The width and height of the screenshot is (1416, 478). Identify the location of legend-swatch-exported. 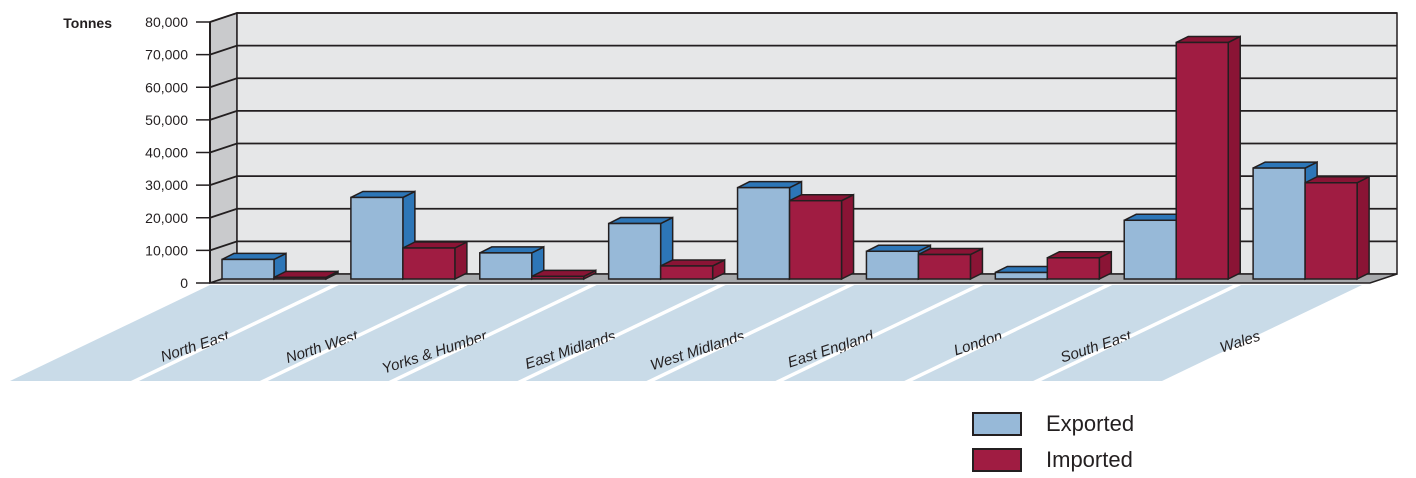
(997, 424).